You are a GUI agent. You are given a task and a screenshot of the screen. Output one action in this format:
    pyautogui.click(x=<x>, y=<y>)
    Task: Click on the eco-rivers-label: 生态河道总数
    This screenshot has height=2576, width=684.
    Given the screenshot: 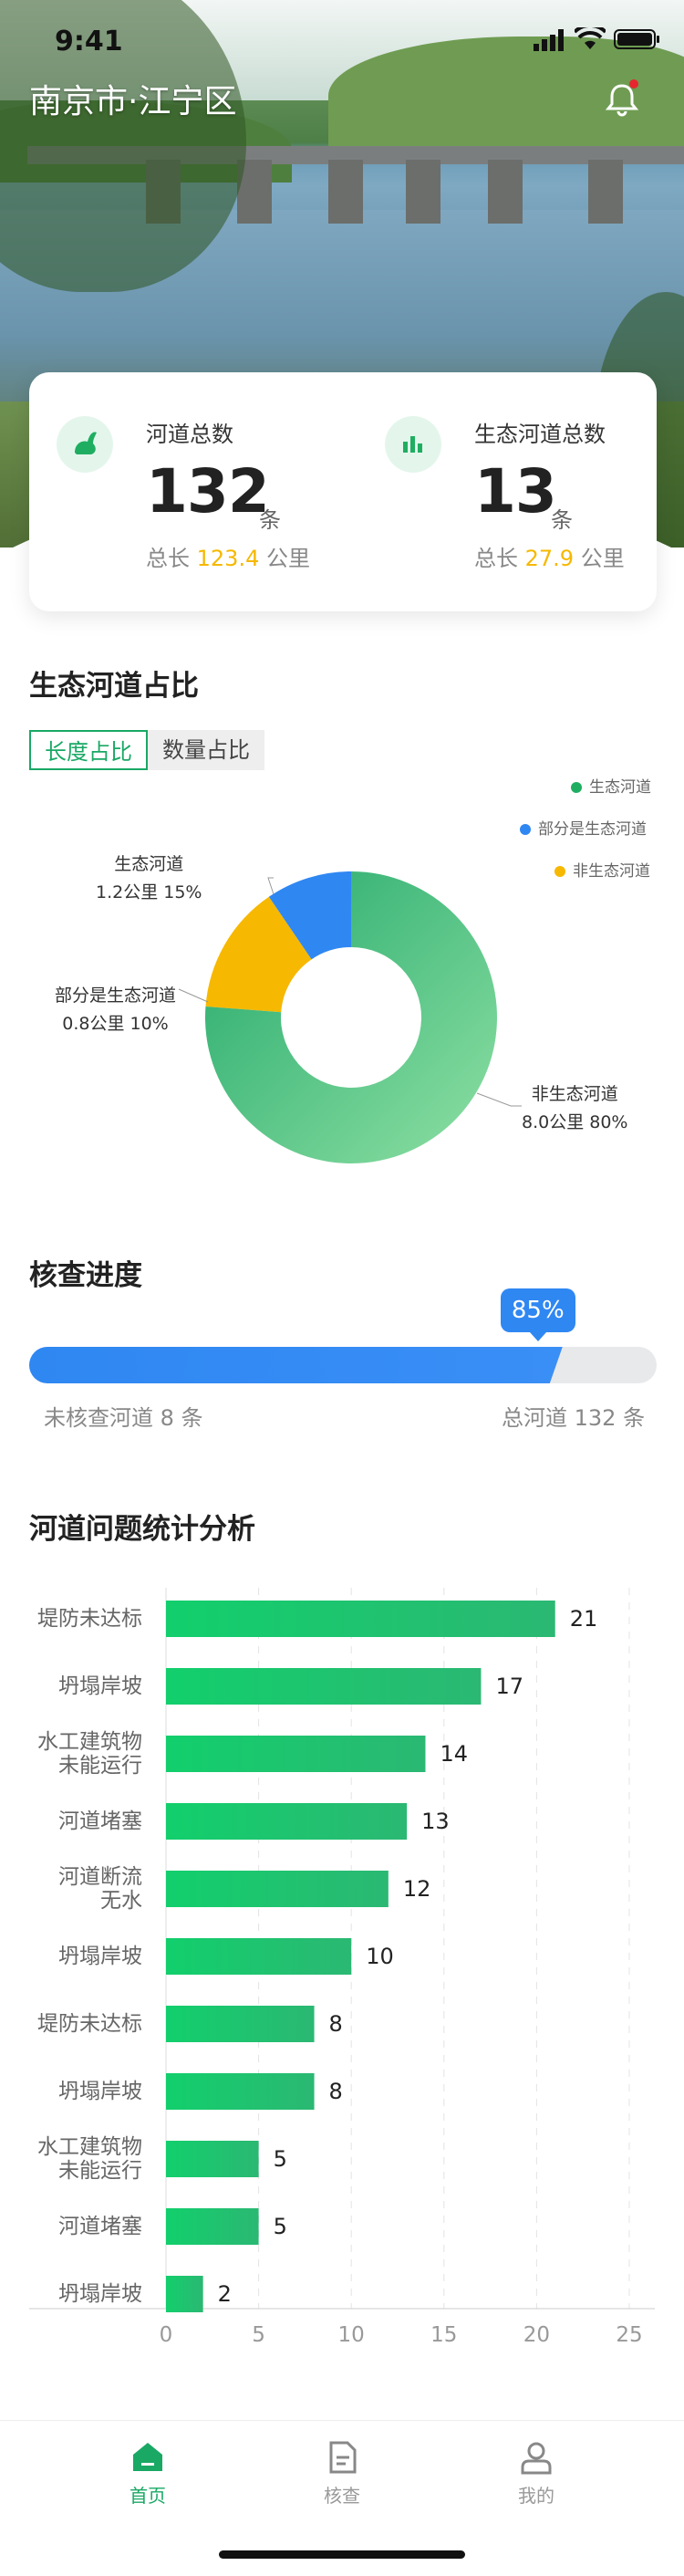 What is the action you would take?
    pyautogui.click(x=540, y=434)
    